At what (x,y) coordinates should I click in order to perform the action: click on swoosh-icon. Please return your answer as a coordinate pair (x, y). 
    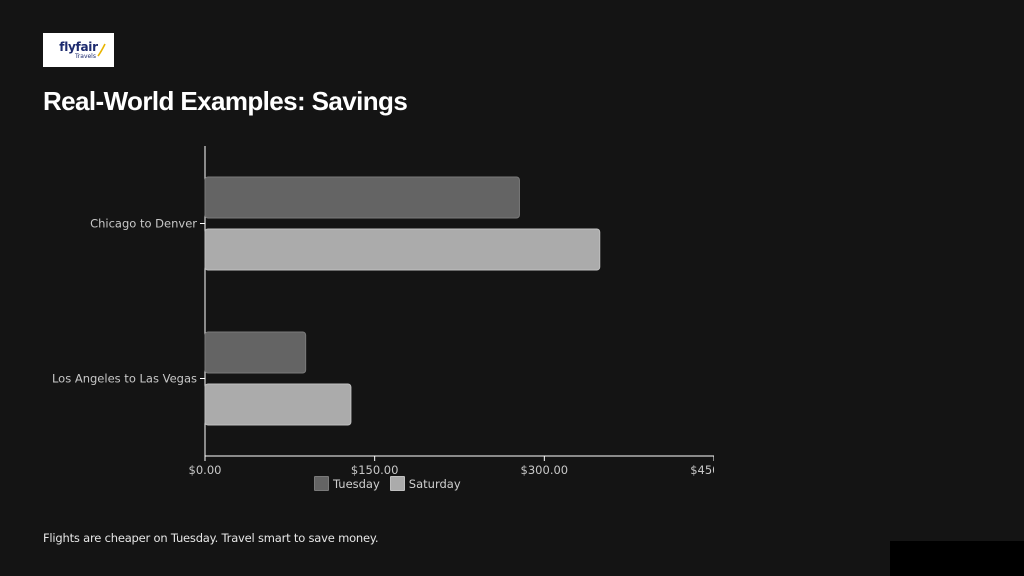
    Looking at the image, I should click on (101, 50).